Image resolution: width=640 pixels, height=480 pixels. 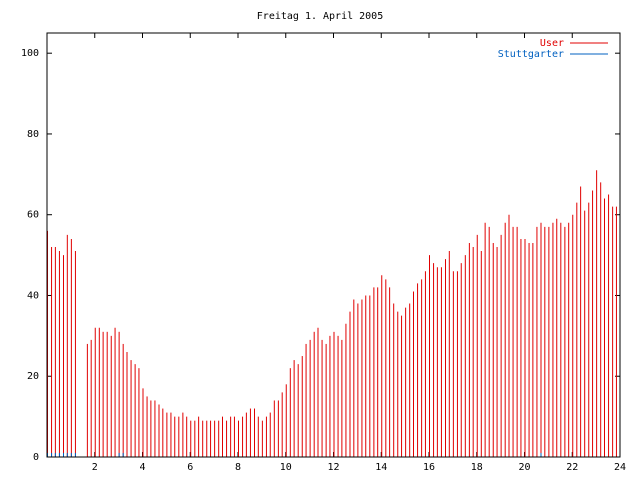 I want to click on x-tick-label: 10, so click(x=286, y=467).